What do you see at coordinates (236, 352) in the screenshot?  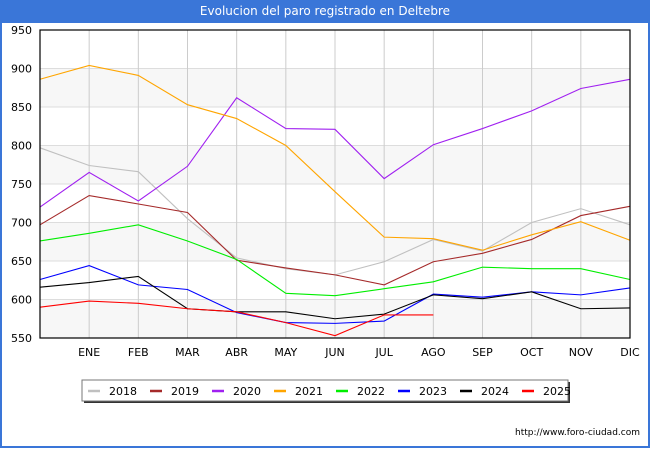 I see `x-tick-label: ABR` at bounding box center [236, 352].